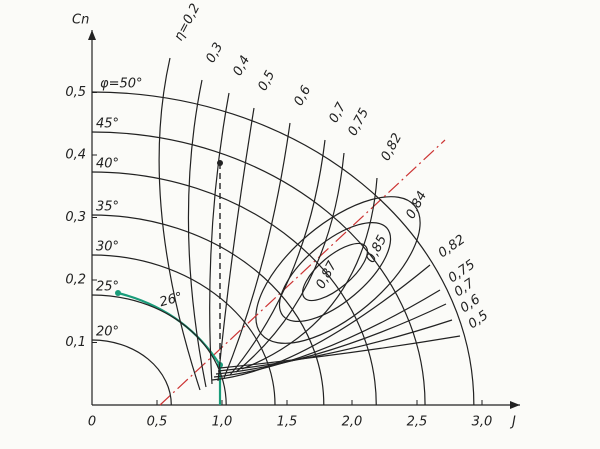  What do you see at coordinates (107, 164) in the screenshot?
I see `phi-label: 40°` at bounding box center [107, 164].